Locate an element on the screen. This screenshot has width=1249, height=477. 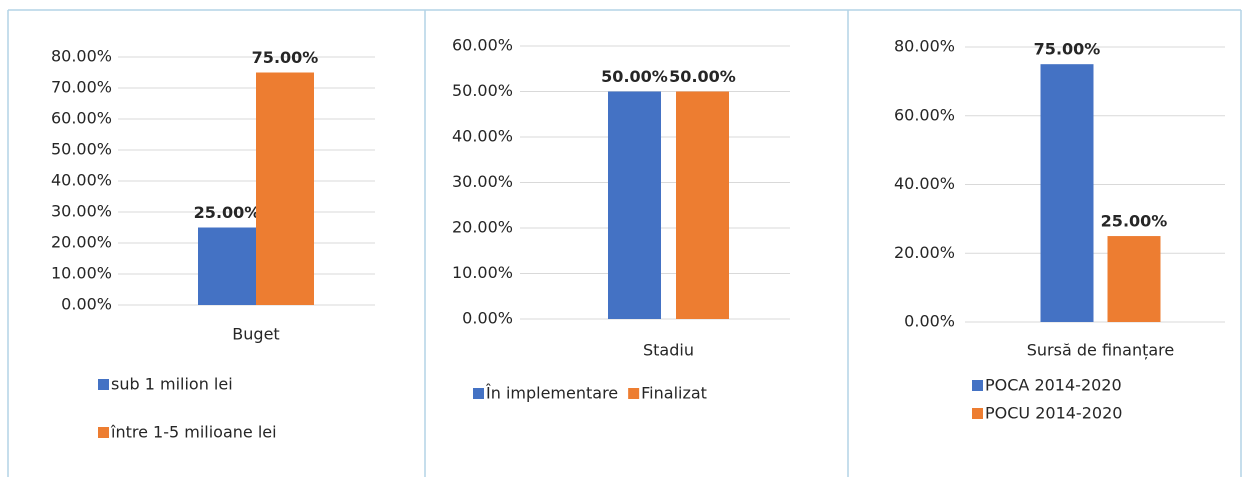
legend-label: POCA 2014-2020 is located at coordinates (1053, 385).